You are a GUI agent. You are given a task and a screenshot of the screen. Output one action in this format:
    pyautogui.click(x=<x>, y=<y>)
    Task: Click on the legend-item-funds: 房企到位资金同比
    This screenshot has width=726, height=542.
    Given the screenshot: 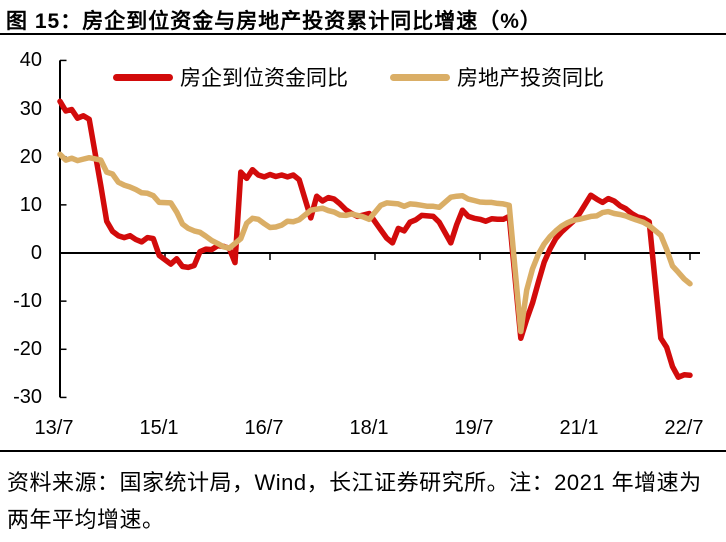 What is the action you would take?
    pyautogui.click(x=230, y=77)
    